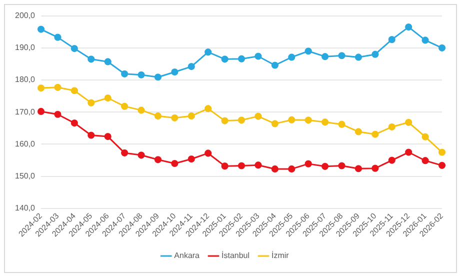 The height and width of the screenshot is (279, 463). What do you see at coordinates (236, 255) in the screenshot?
I see `legend-label: İstanbul` at bounding box center [236, 255].